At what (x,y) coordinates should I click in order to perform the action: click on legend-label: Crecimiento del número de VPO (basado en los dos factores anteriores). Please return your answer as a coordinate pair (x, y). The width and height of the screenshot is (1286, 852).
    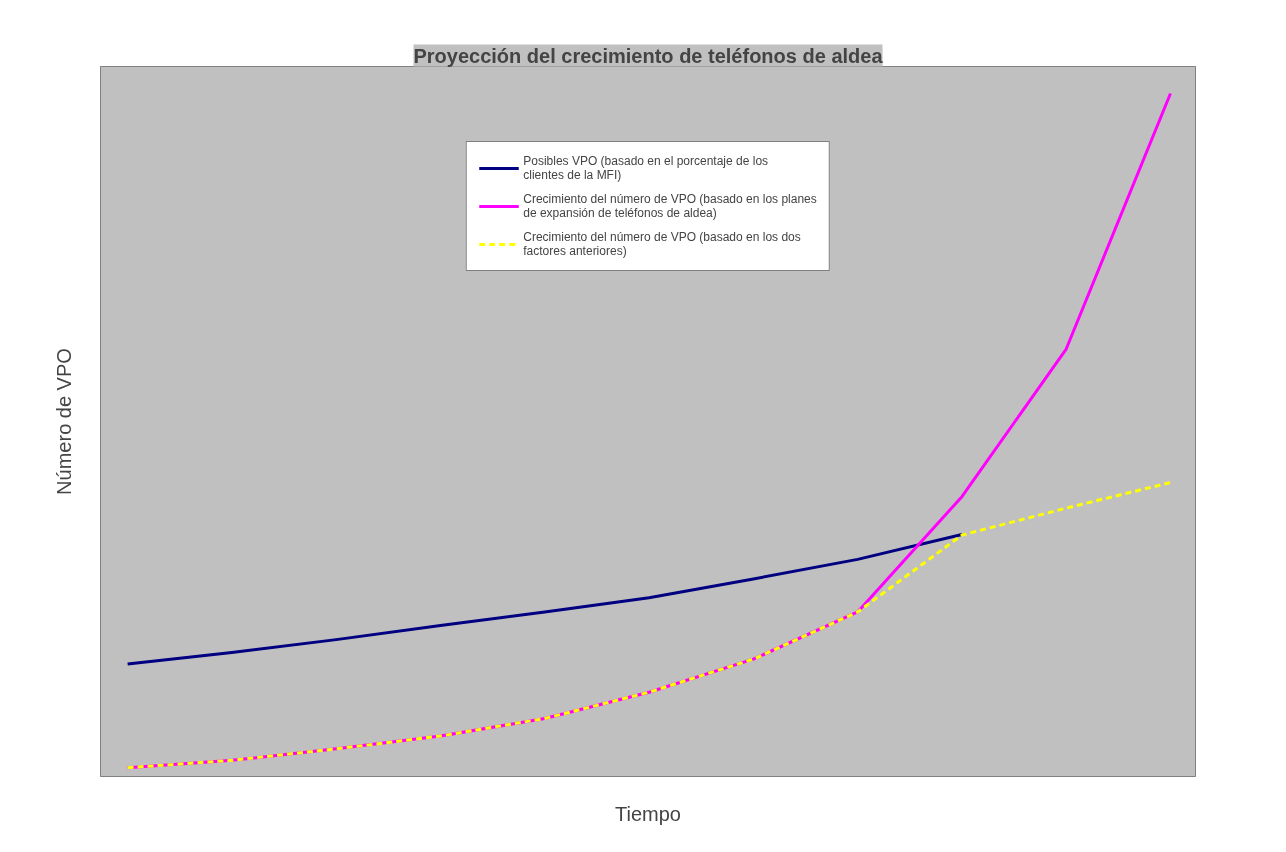
    Looking at the image, I should click on (662, 244).